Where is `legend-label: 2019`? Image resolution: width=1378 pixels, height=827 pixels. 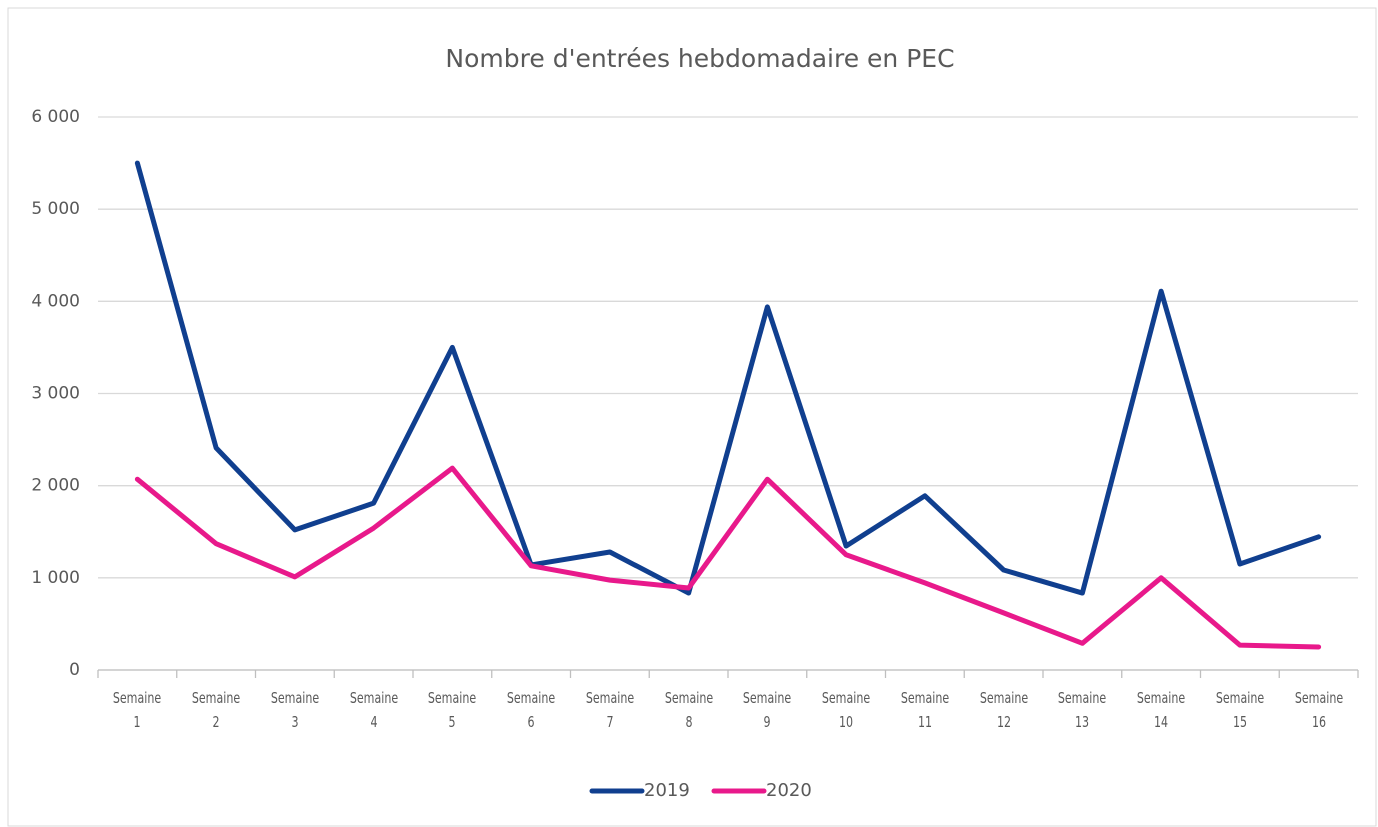 legend-label: 2019 is located at coordinates (667, 790).